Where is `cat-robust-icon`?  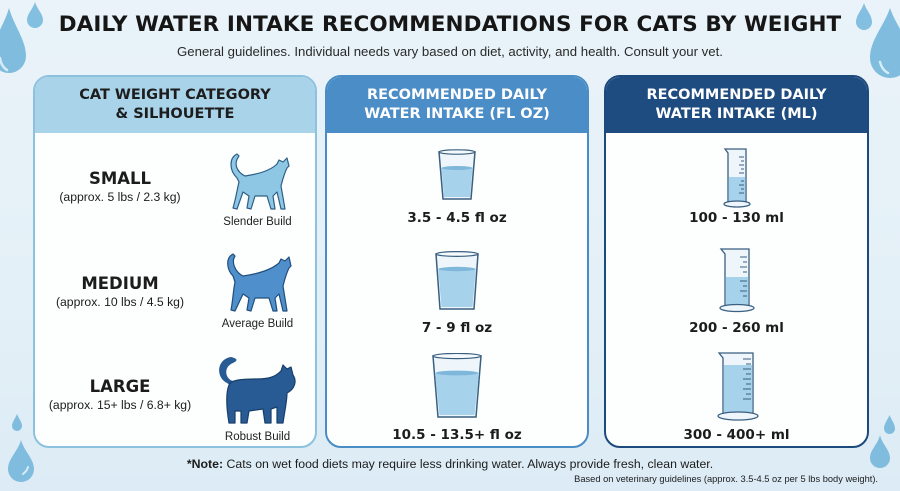
cat-robust-icon is located at coordinates (257, 390).